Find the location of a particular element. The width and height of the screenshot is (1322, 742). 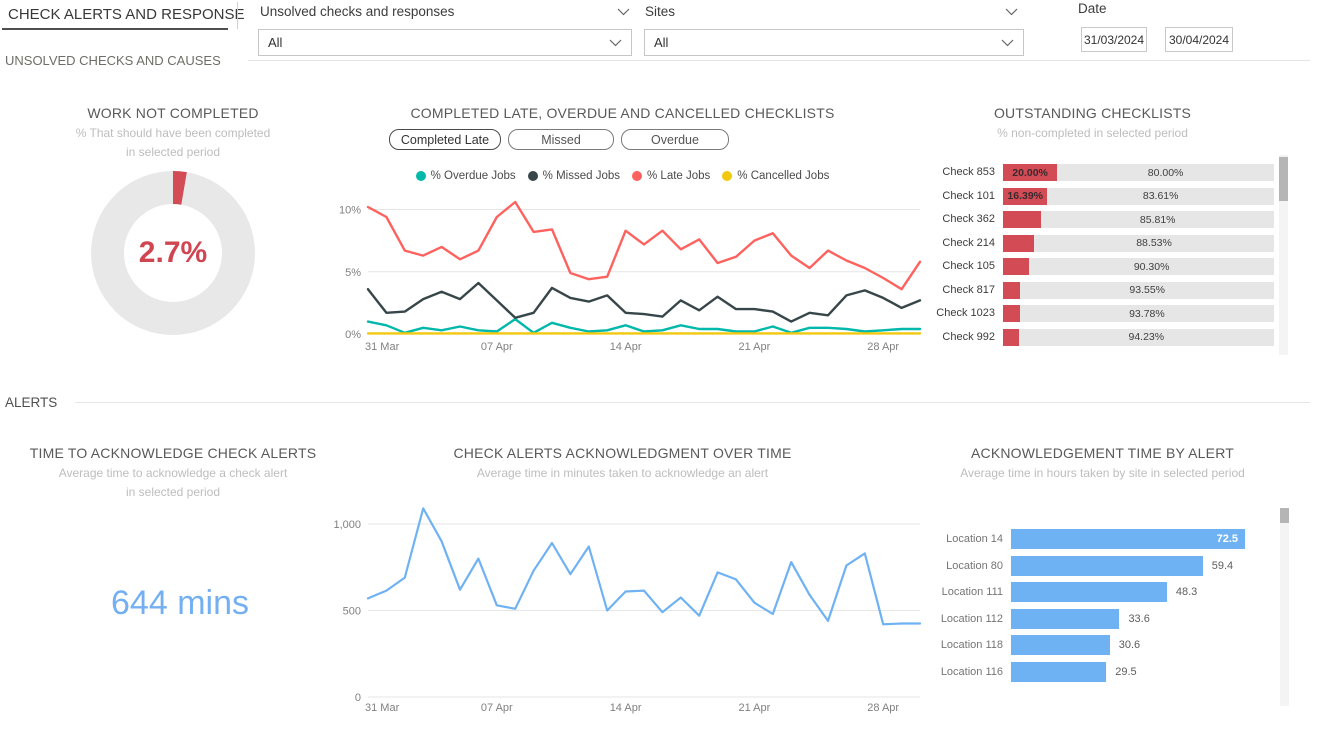

ack-by-alert-scrollbar-thumb is located at coordinates (1284, 515).